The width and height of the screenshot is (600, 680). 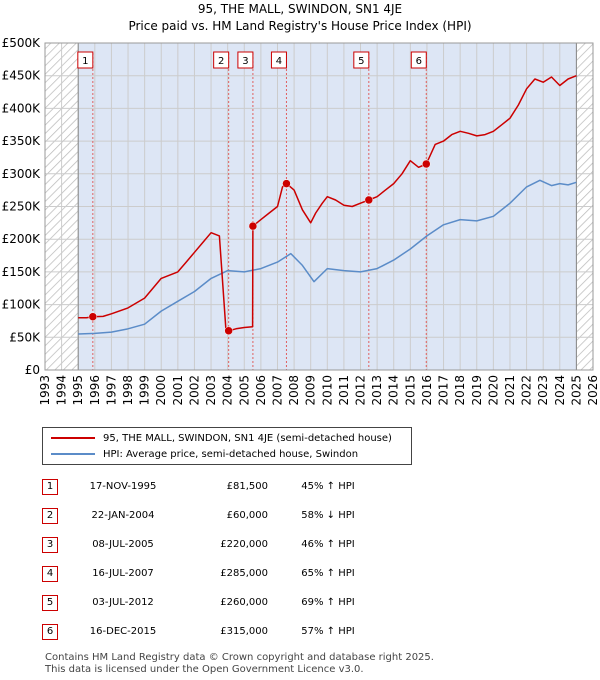 What do you see at coordinates (327, 390) in the screenshot?
I see `x-tick-label: 2010` at bounding box center [327, 390].